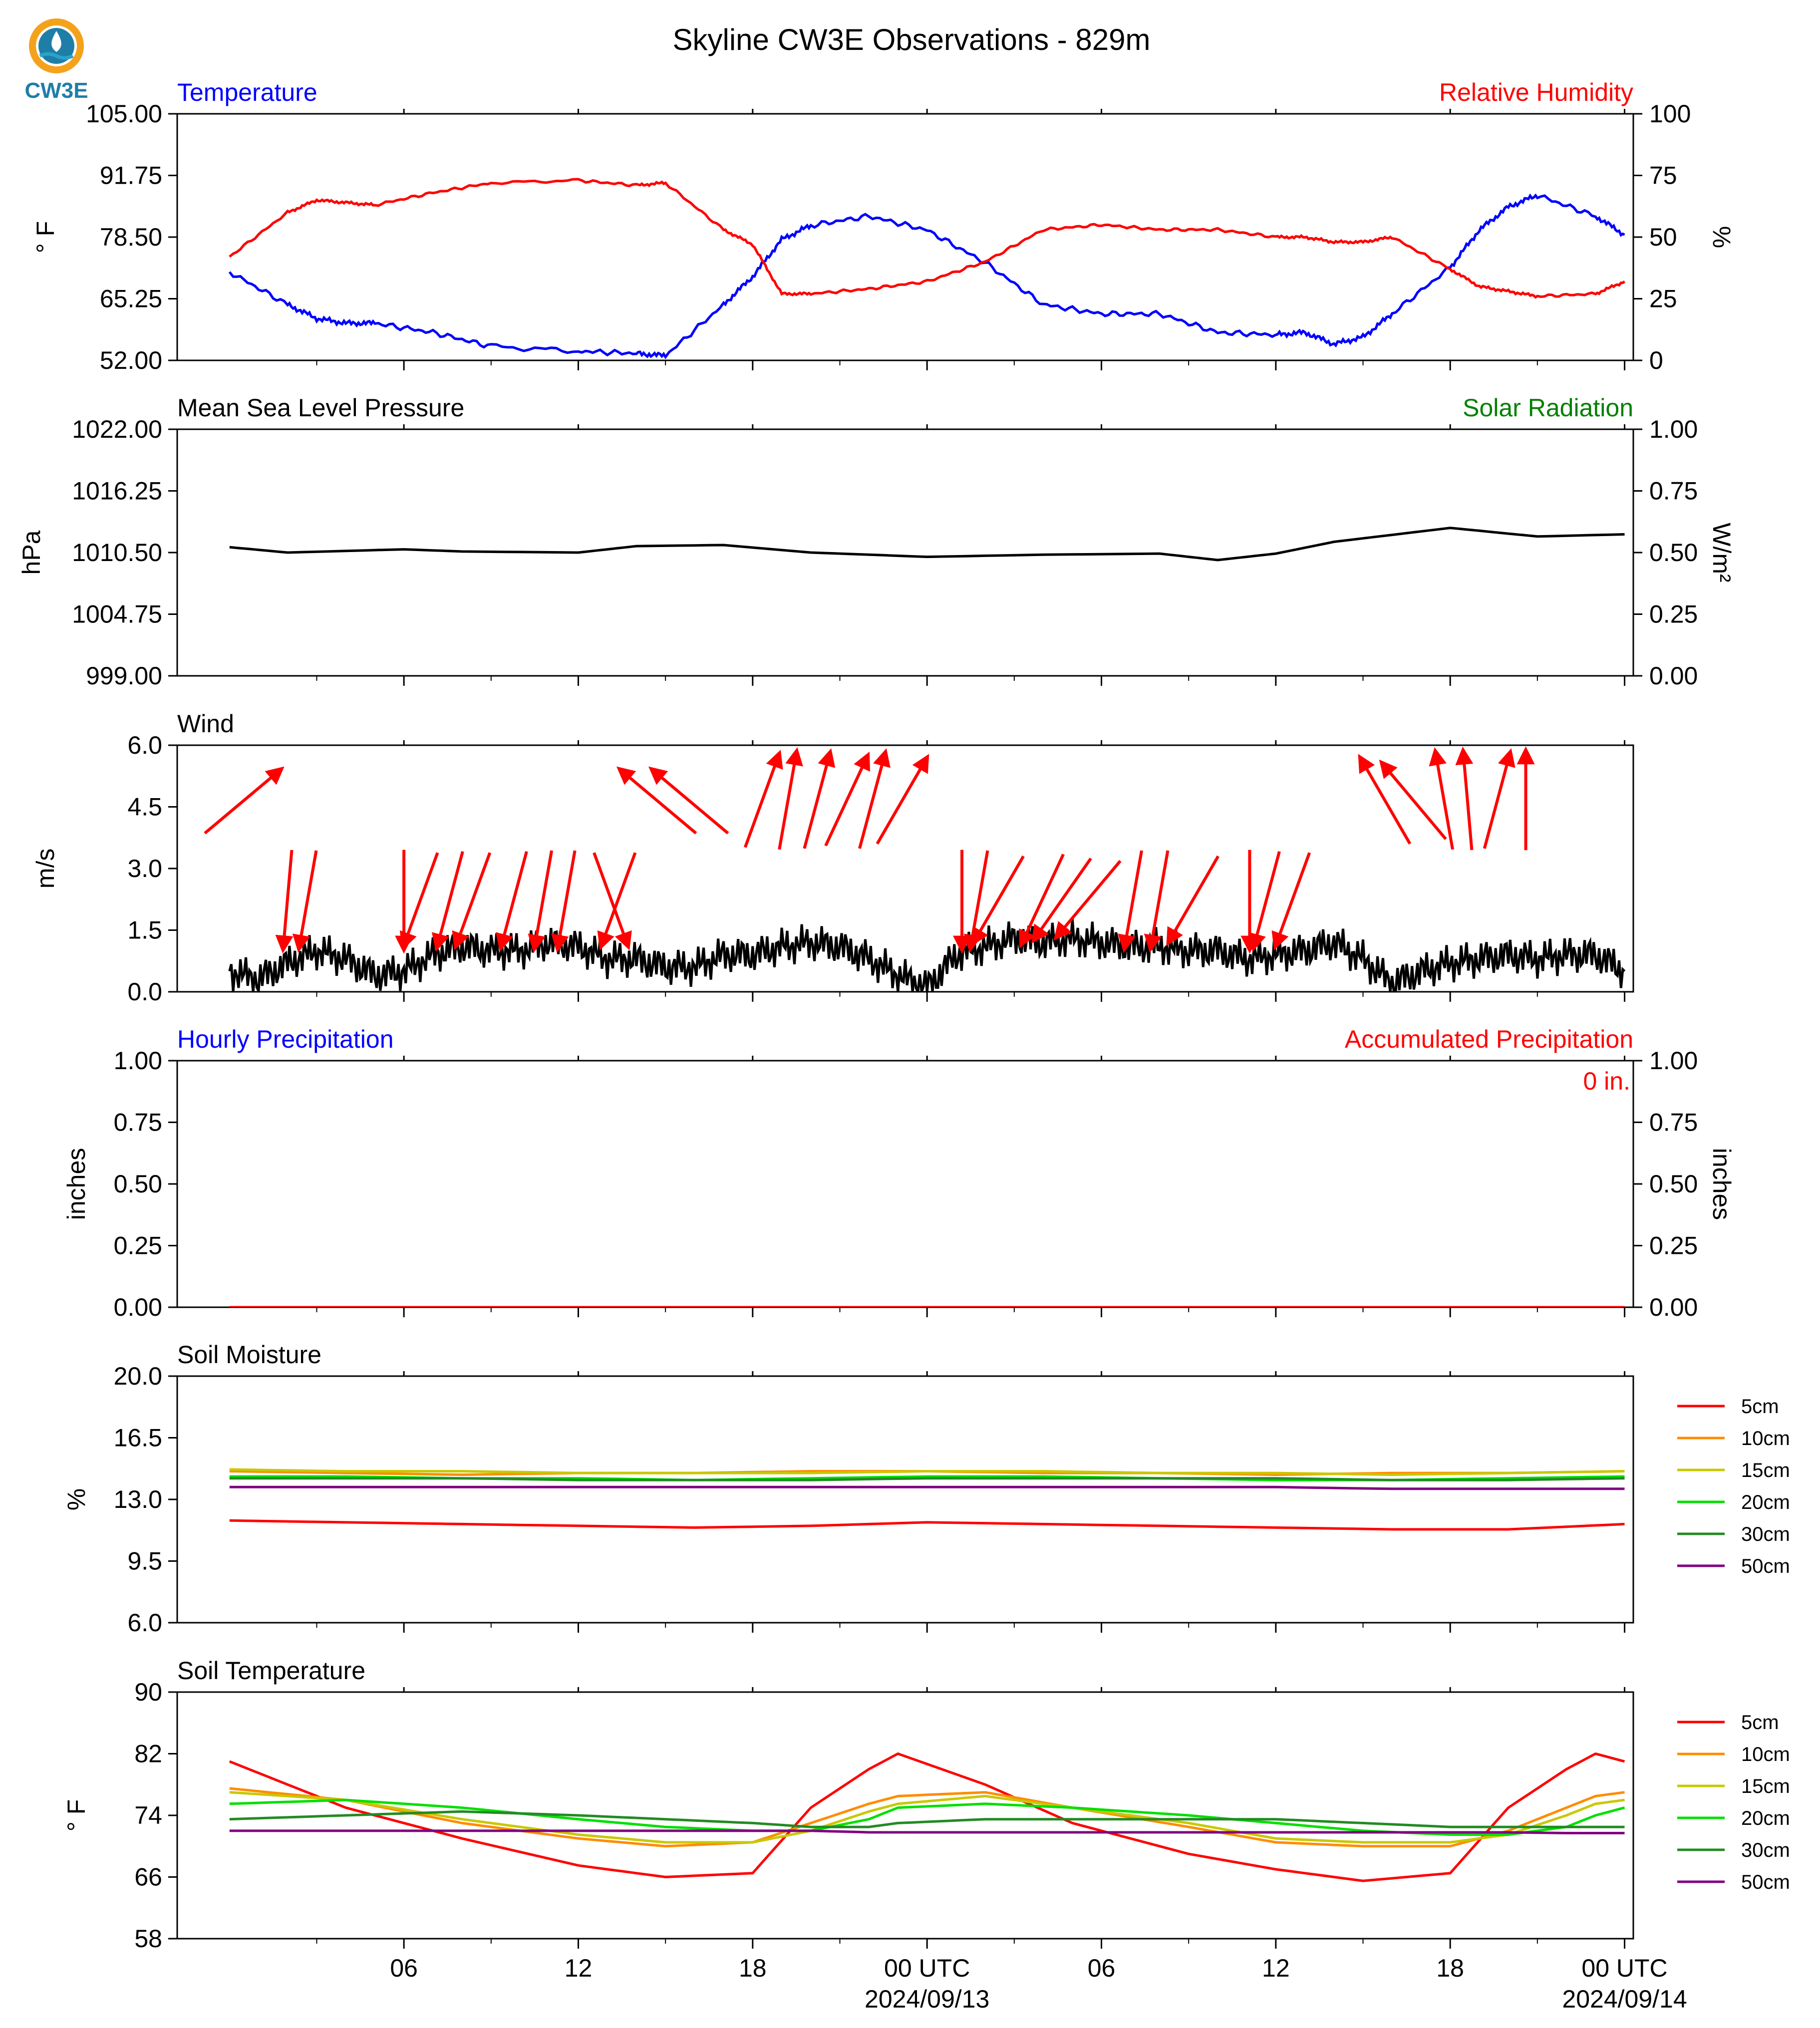 This screenshot has width=1820, height=2028. Describe the element at coordinates (76, 1499) in the screenshot. I see `y-axis-label: %` at that location.